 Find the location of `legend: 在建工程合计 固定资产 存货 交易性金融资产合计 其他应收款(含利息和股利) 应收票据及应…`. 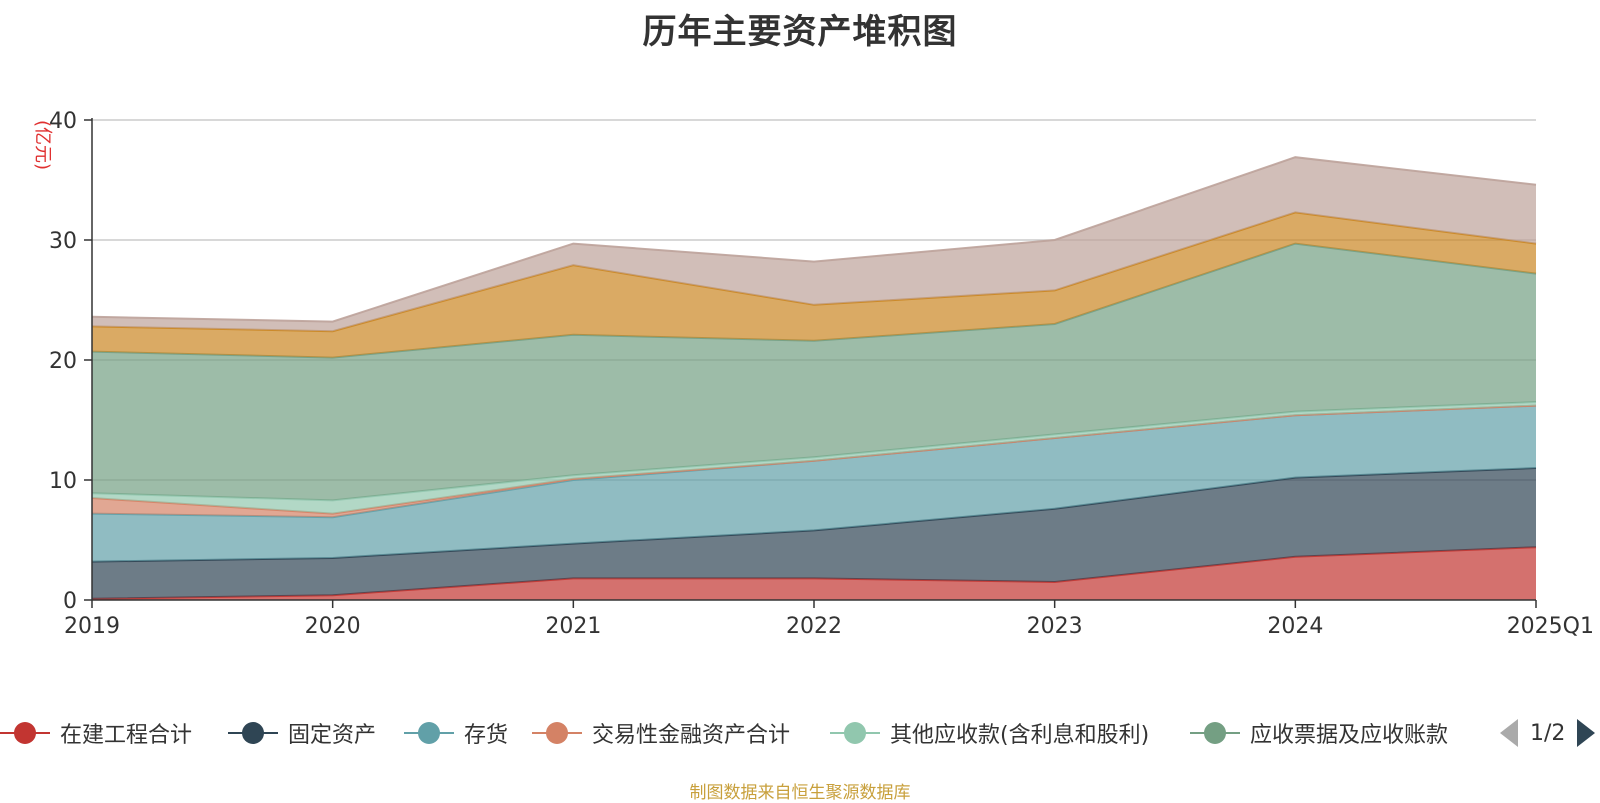

legend: 在建工程合计 固定资产 存货 交易性金融资产合计 其他应收款(含利息和股利) 应收票据及应… is located at coordinates (800, 733).